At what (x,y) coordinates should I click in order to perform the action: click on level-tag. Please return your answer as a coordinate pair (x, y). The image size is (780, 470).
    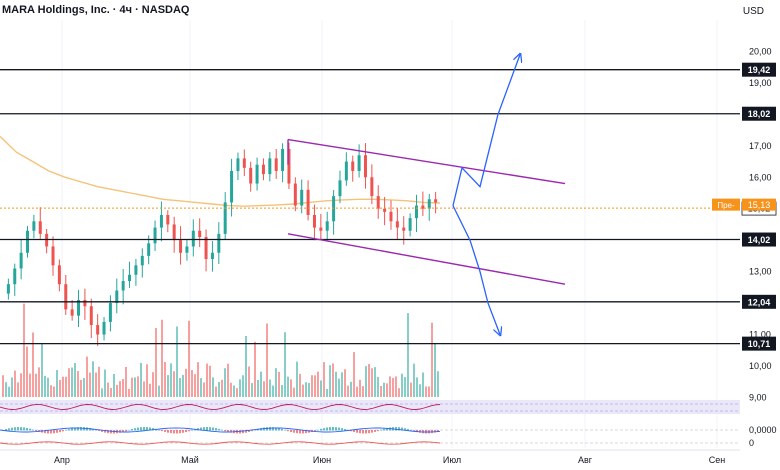
    Looking at the image, I should click on (759, 239).